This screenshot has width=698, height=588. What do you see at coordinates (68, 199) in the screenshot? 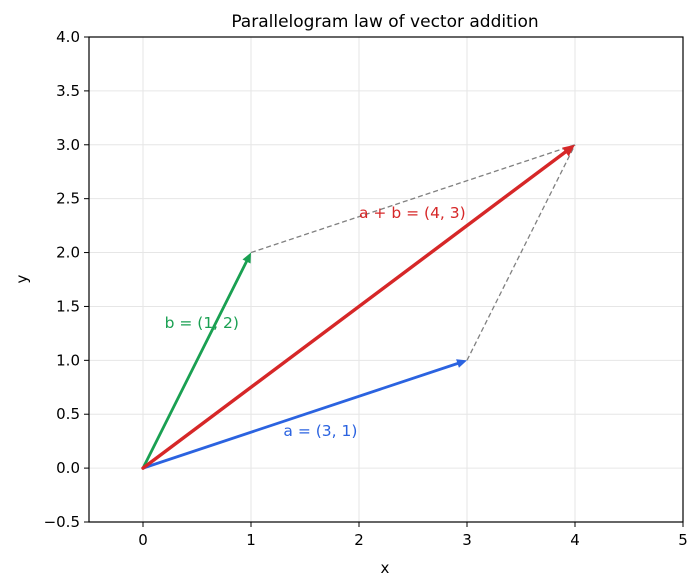
I see `y-tick-label: 2.5` at bounding box center [68, 199].